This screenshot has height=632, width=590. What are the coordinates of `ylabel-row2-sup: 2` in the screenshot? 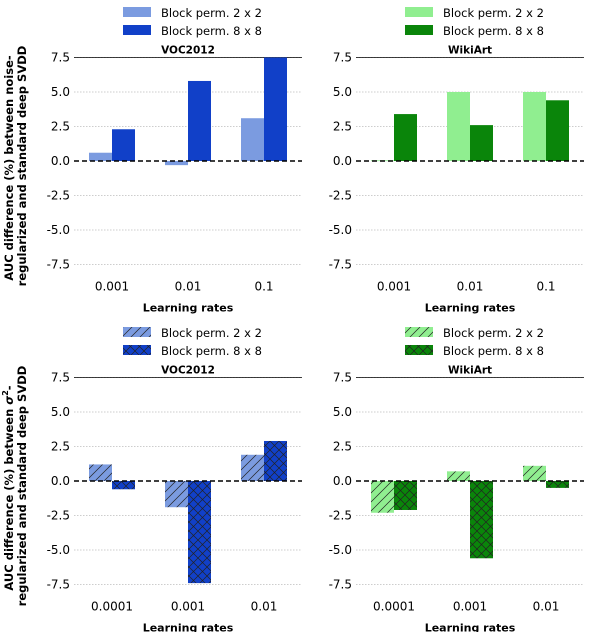 It's located at (5, 393).